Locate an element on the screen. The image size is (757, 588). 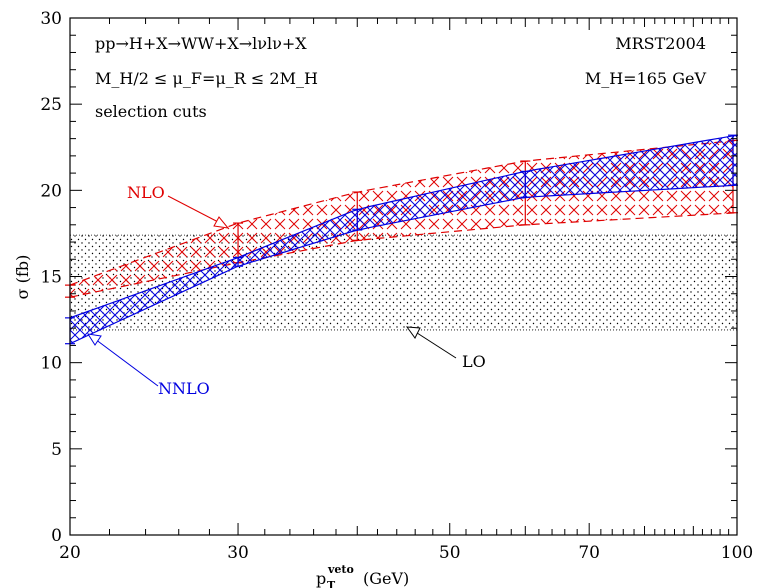
y-tick-label: 10 is located at coordinates (51, 364).